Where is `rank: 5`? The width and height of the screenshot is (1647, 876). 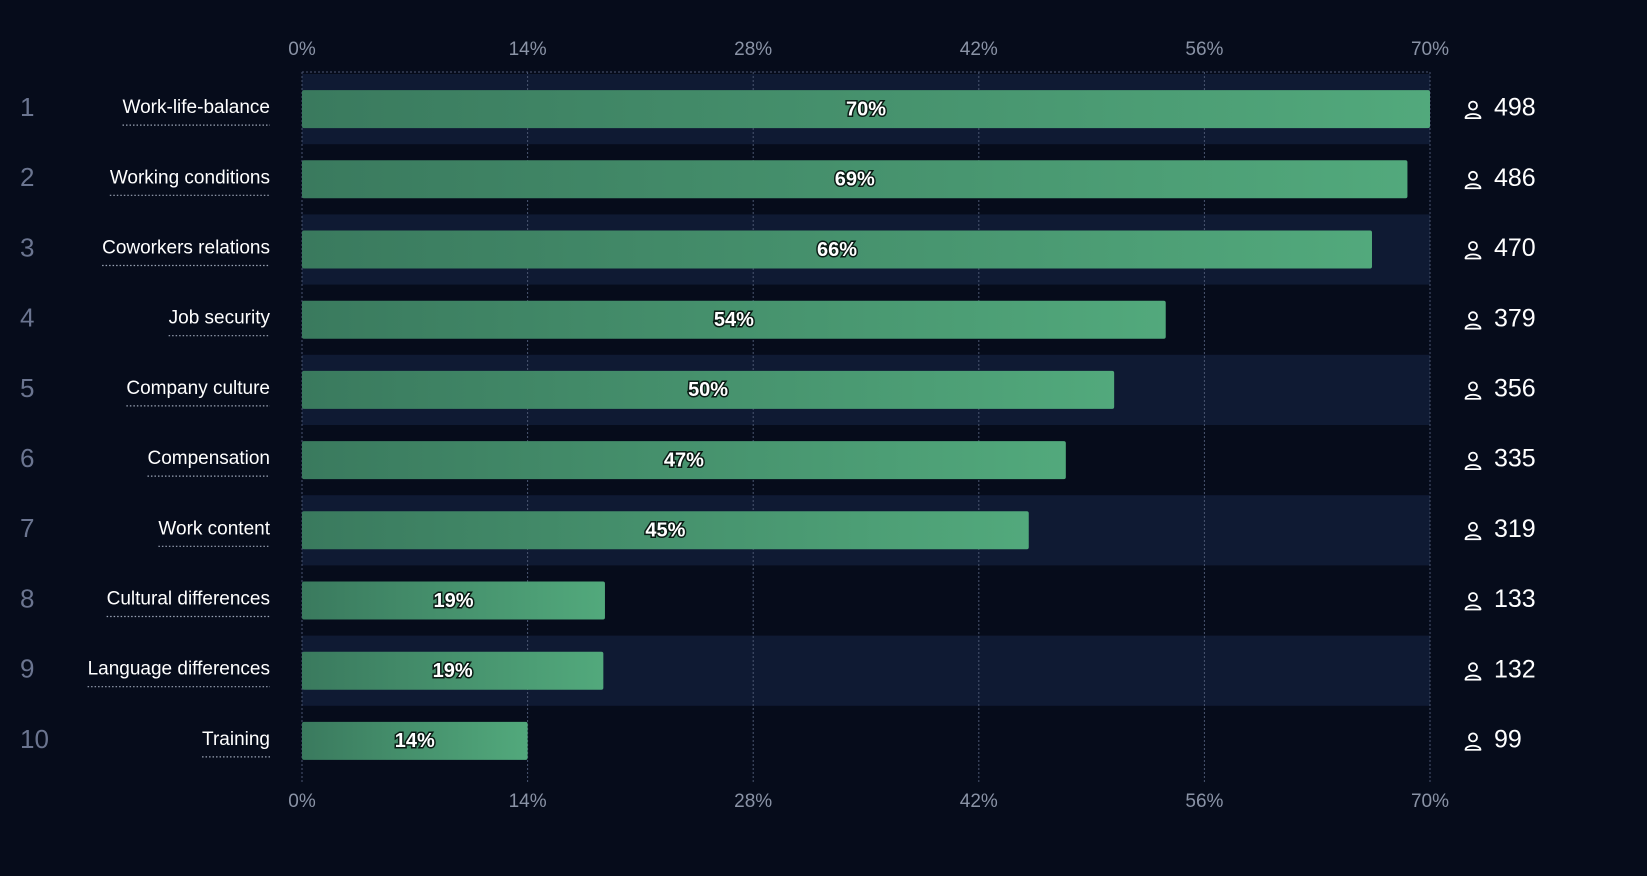
rank: 5 is located at coordinates (27, 388).